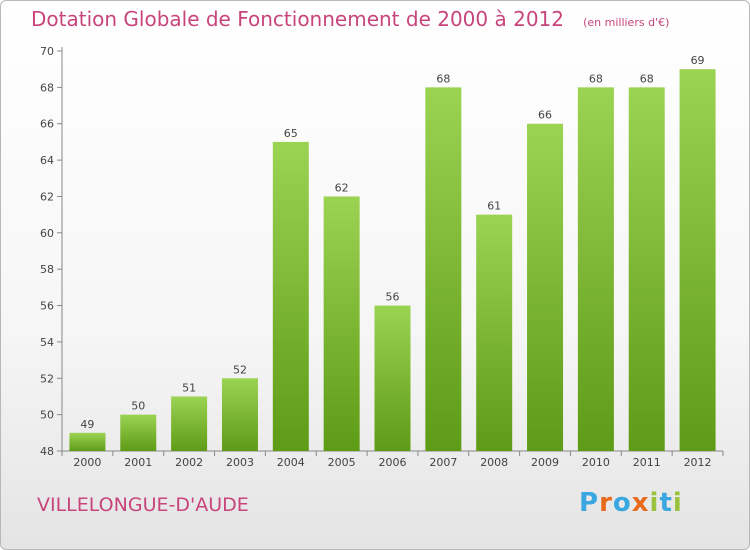 The width and height of the screenshot is (750, 550). I want to click on bar-value-label: 56, so click(393, 297).